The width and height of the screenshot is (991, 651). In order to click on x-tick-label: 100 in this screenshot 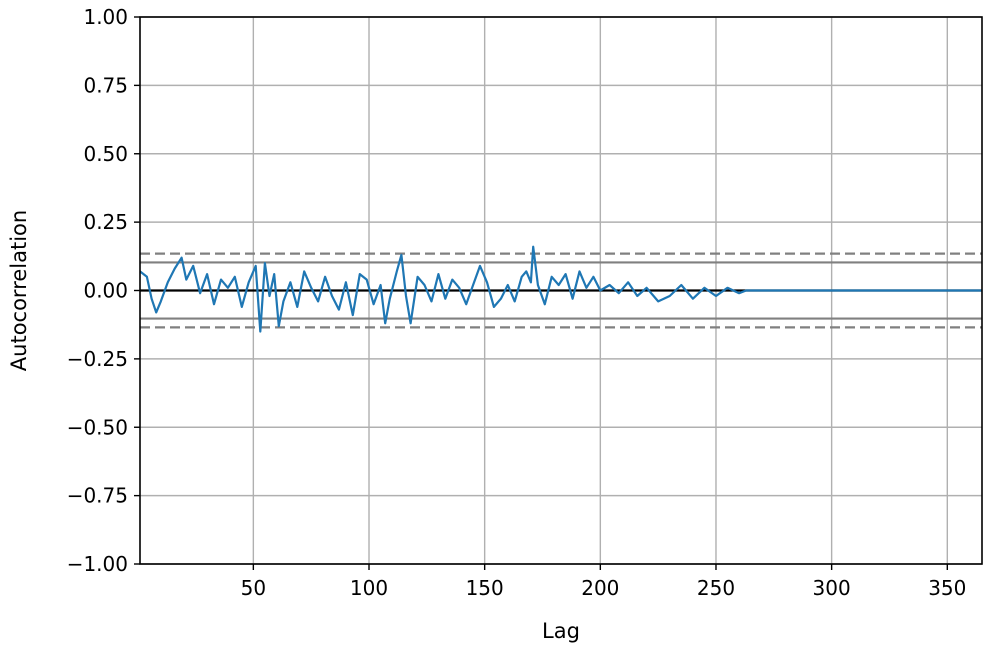, I will do `click(369, 588)`.